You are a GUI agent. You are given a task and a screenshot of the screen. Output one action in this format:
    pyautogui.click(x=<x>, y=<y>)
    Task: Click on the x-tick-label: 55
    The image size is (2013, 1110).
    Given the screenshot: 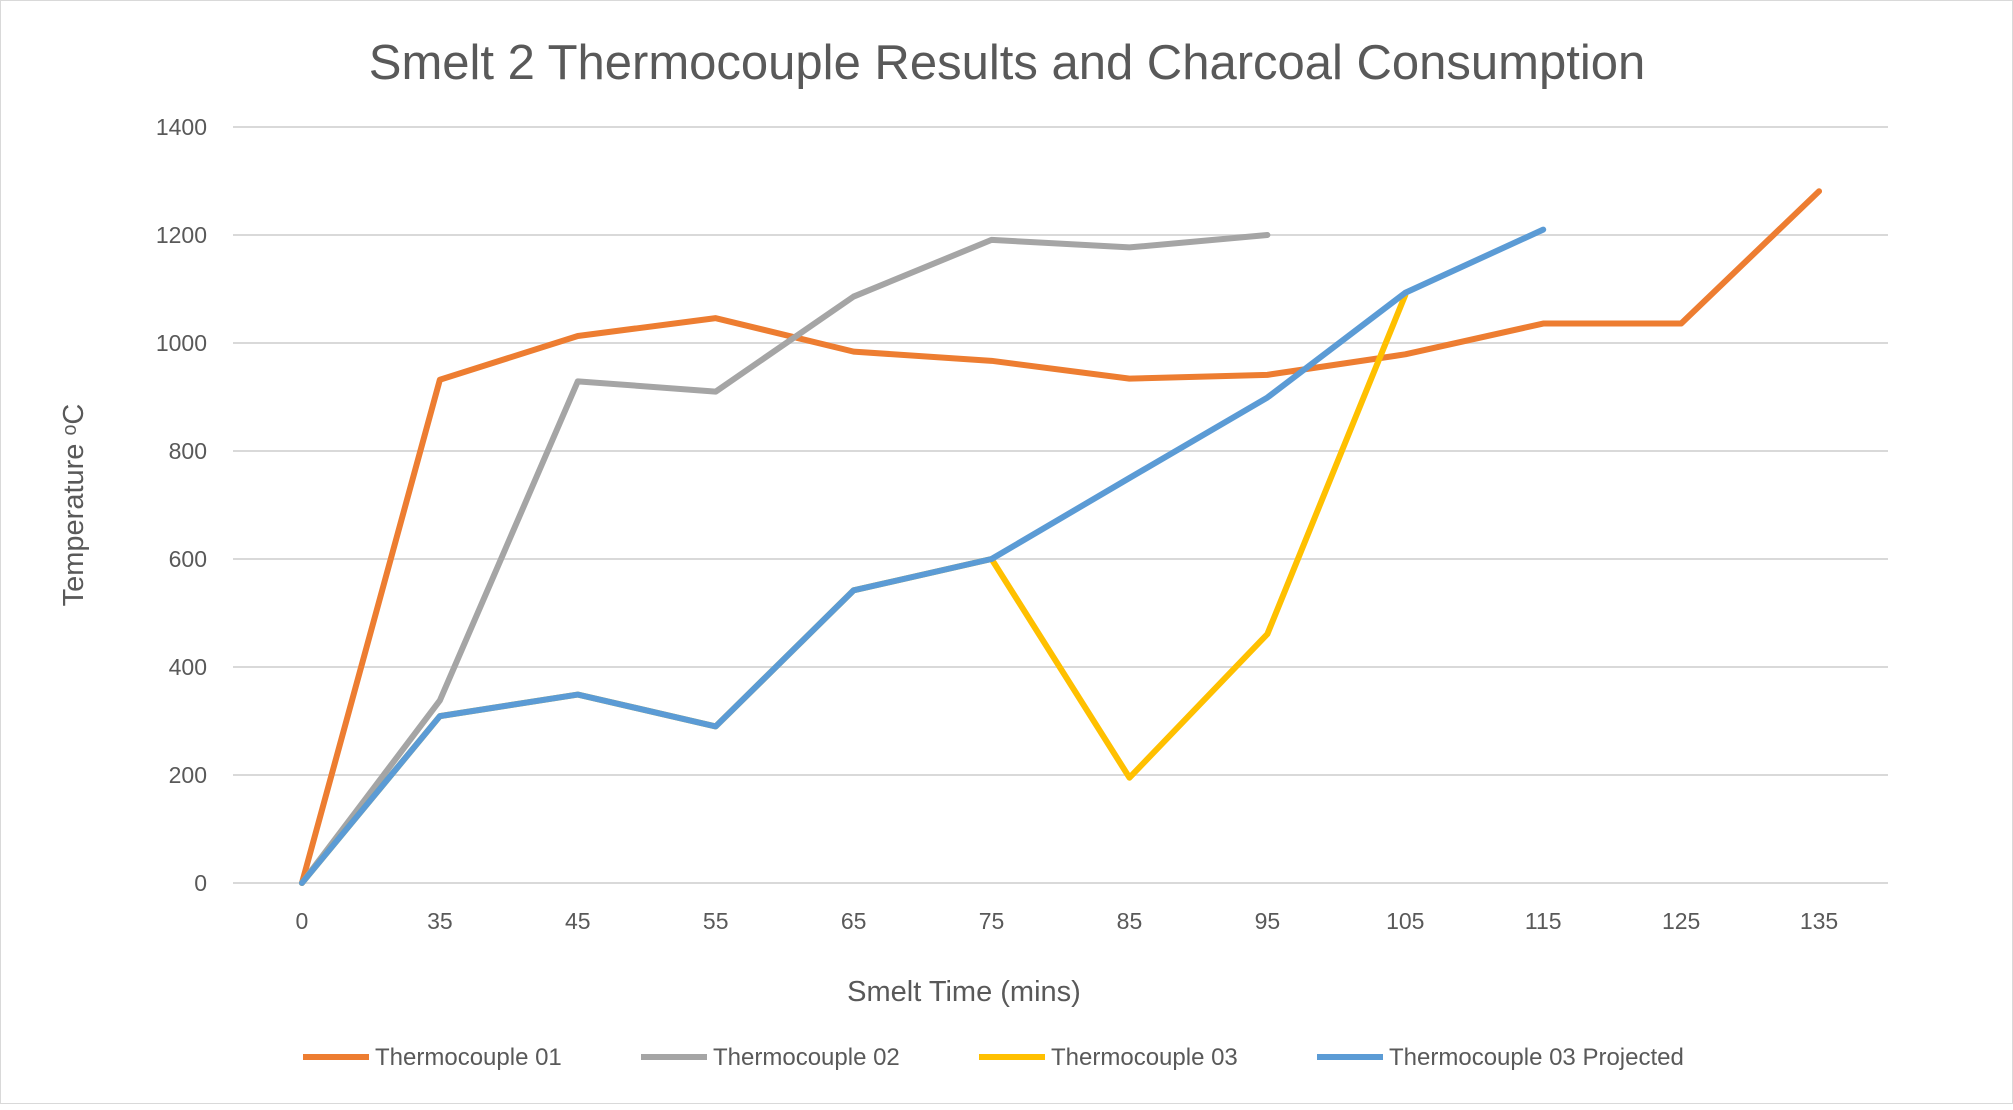 What is the action you would take?
    pyautogui.click(x=716, y=921)
    